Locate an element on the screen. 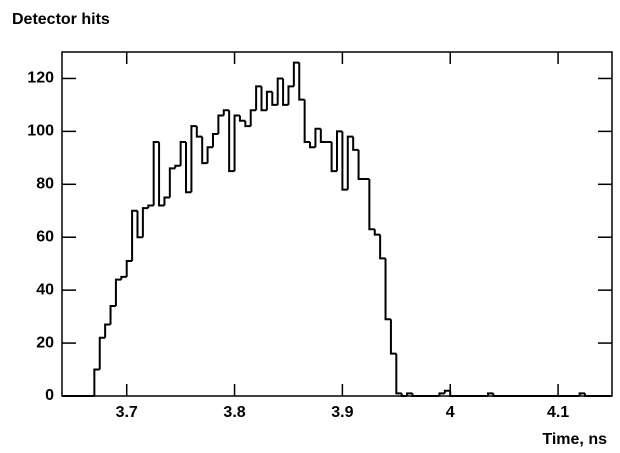 The height and width of the screenshot is (453, 620). y-tick-label: 40 is located at coordinates (45, 289).